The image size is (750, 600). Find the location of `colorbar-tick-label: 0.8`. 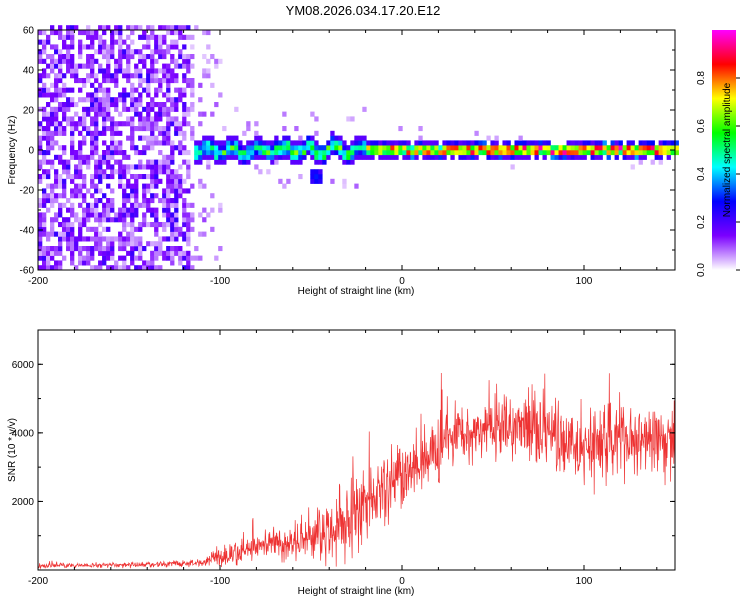

colorbar-tick-label: 0.8 is located at coordinates (701, 78).